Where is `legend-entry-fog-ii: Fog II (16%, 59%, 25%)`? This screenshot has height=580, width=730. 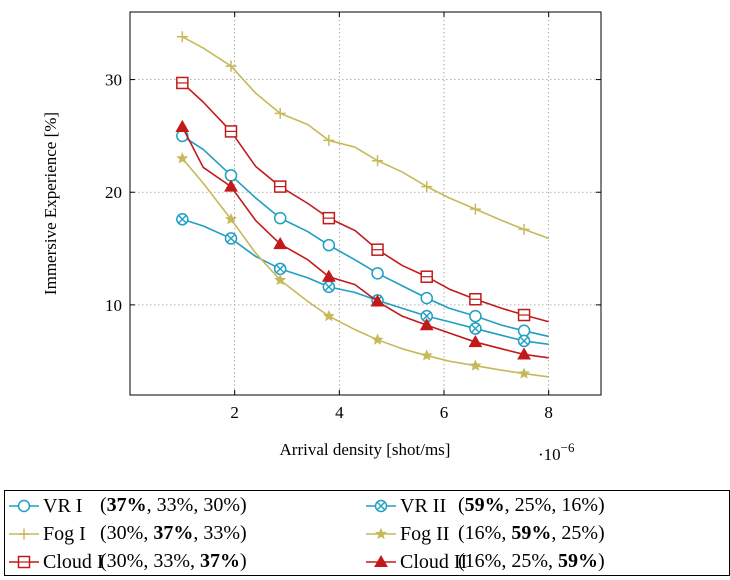 legend-entry-fog-ii: Fog II (16%, 59%, 25%) is located at coordinates (541, 534).